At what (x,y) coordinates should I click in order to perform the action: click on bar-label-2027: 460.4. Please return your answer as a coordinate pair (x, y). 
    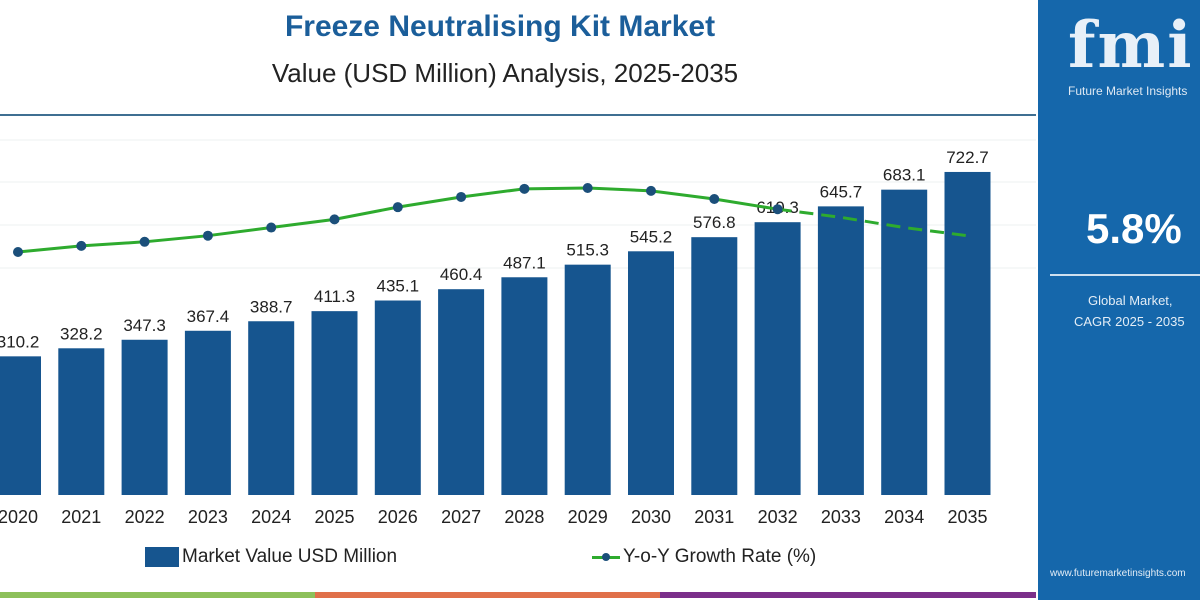
    Looking at the image, I should click on (461, 274).